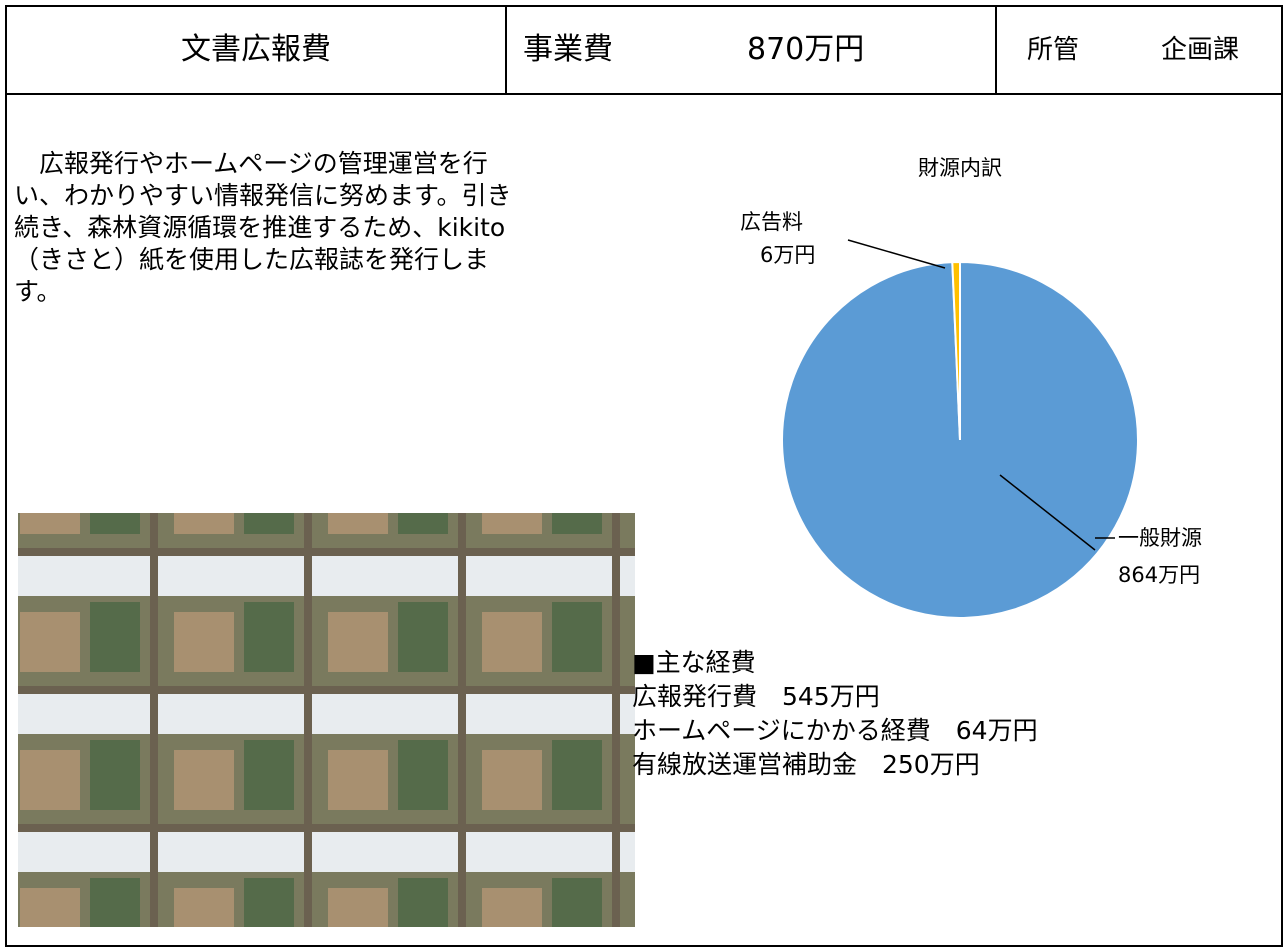  What do you see at coordinates (1160, 538) in the screenshot?
I see `slice-label: 一般財源` at bounding box center [1160, 538].